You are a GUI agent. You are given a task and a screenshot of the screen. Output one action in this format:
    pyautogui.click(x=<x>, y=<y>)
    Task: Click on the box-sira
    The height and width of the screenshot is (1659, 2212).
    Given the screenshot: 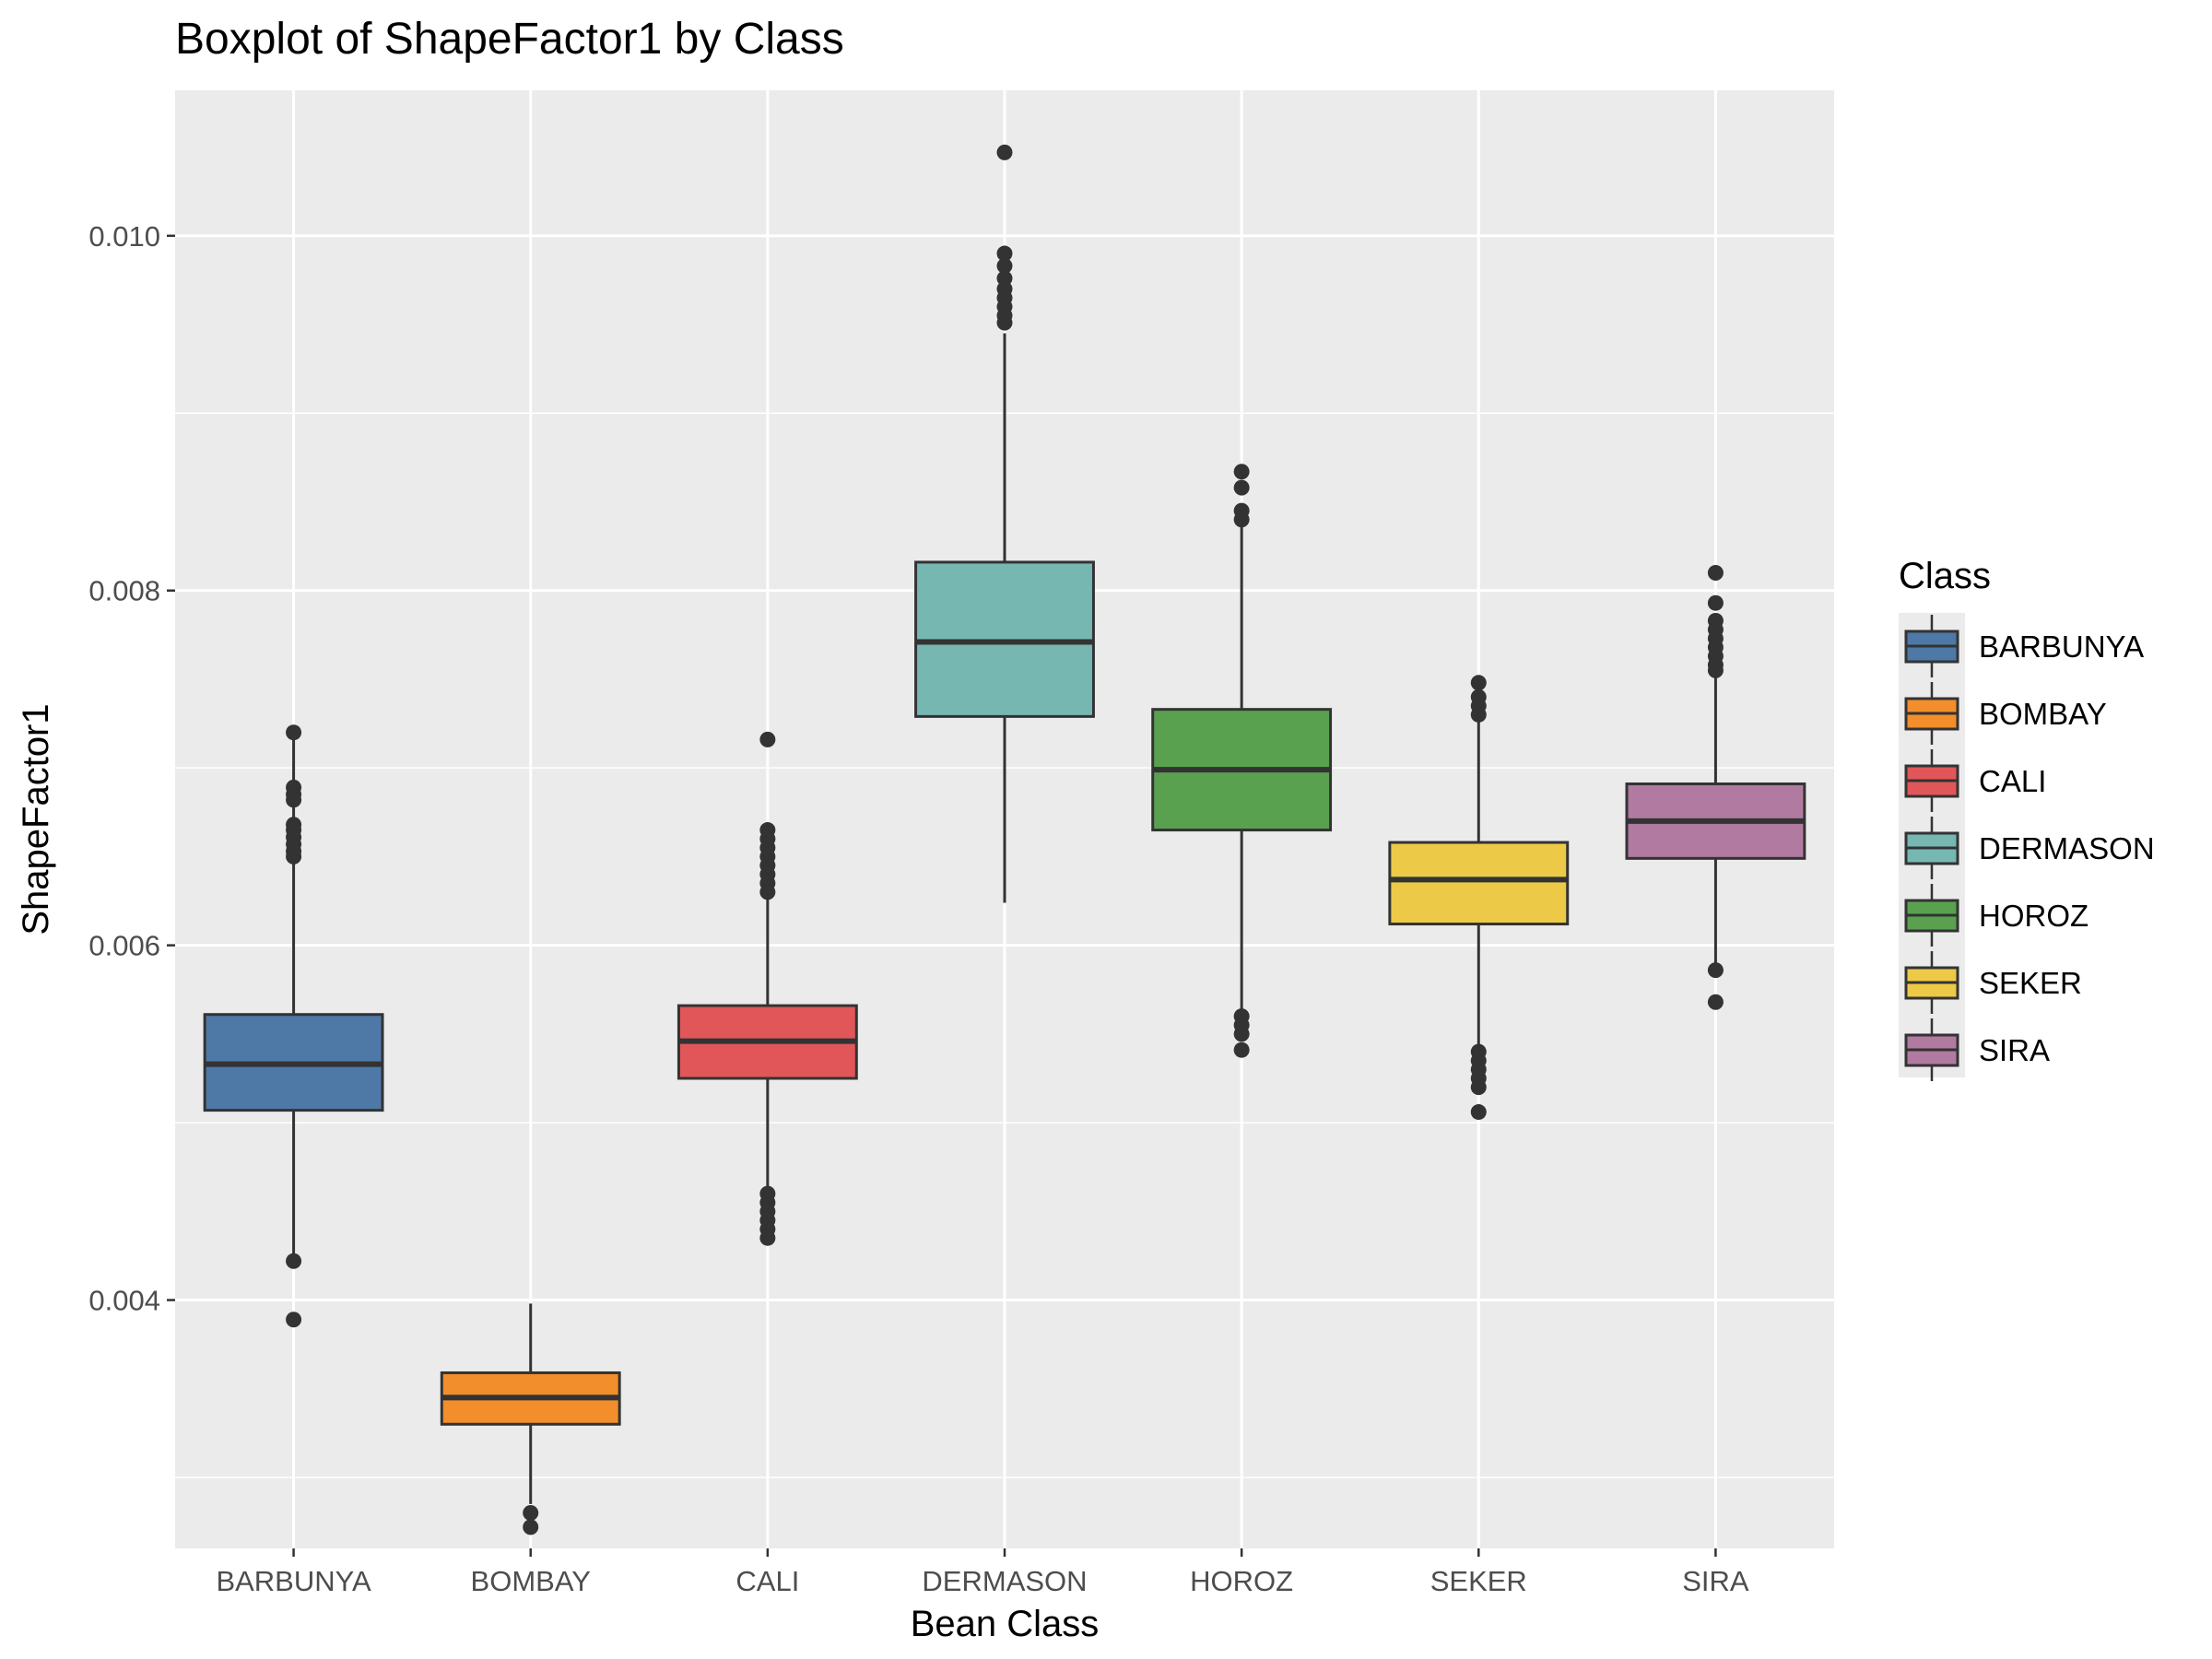 What is the action you would take?
    pyautogui.click(x=1715, y=787)
    